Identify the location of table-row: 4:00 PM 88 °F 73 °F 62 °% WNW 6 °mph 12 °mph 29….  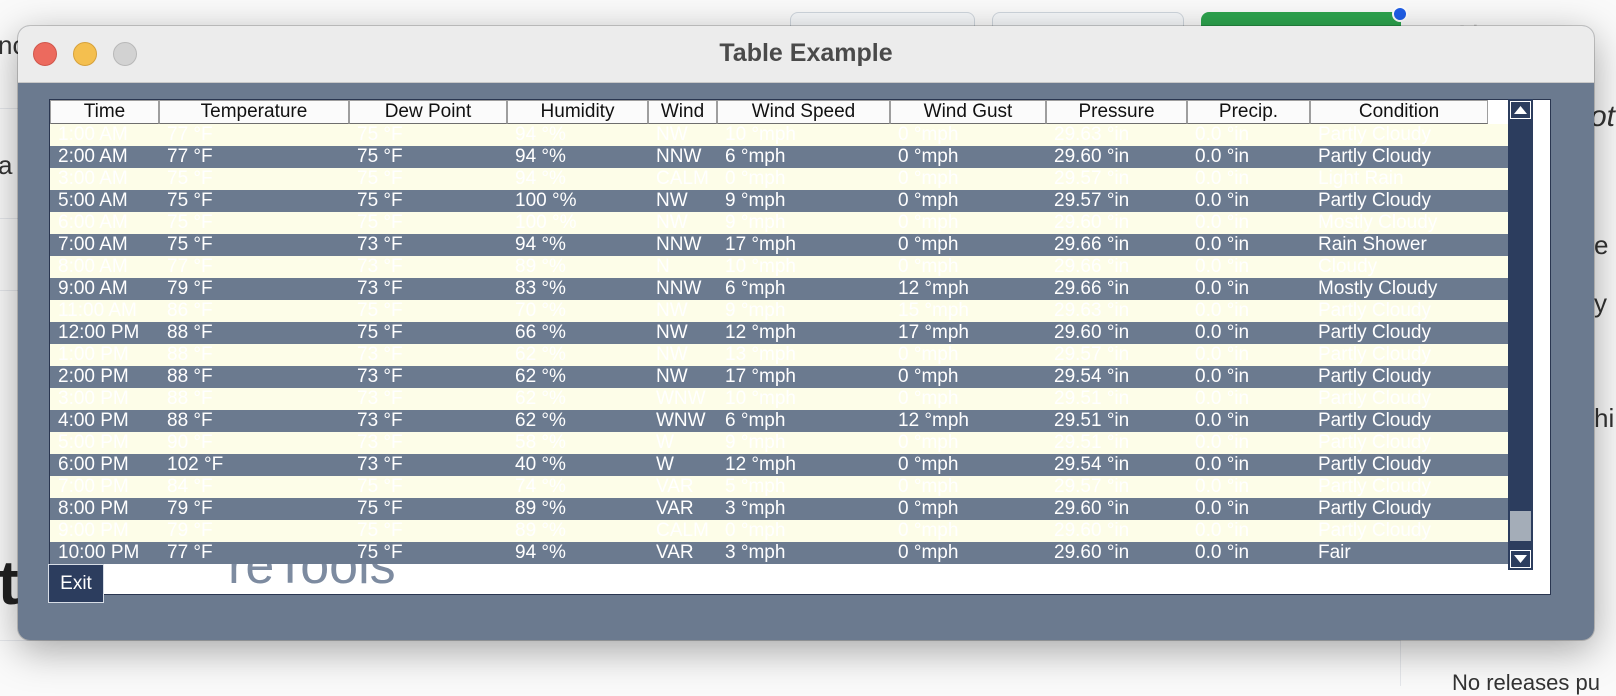
(785, 421).